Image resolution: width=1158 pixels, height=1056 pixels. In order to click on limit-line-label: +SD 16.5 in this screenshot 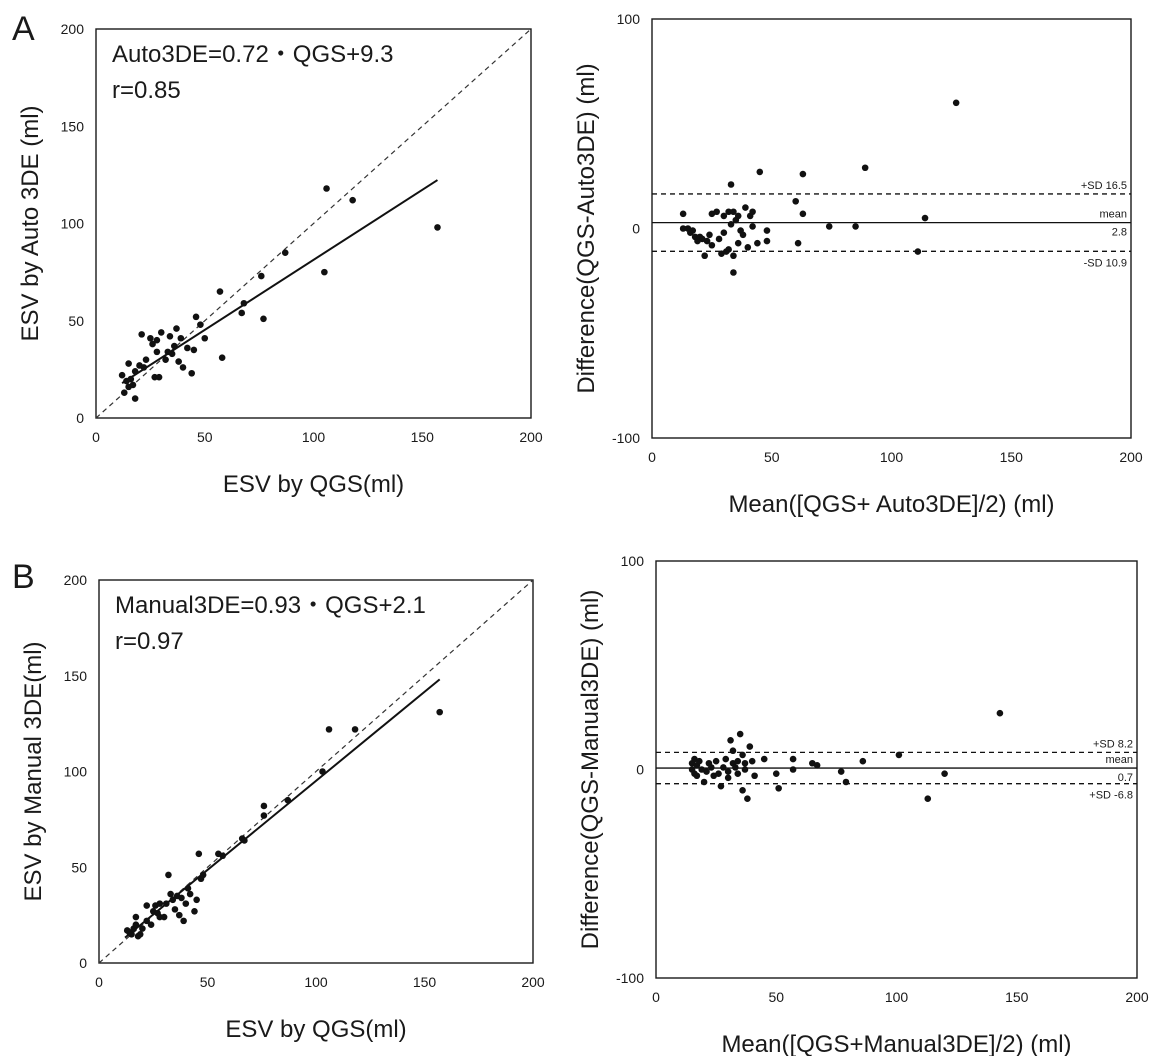, I will do `click(1104, 186)`.